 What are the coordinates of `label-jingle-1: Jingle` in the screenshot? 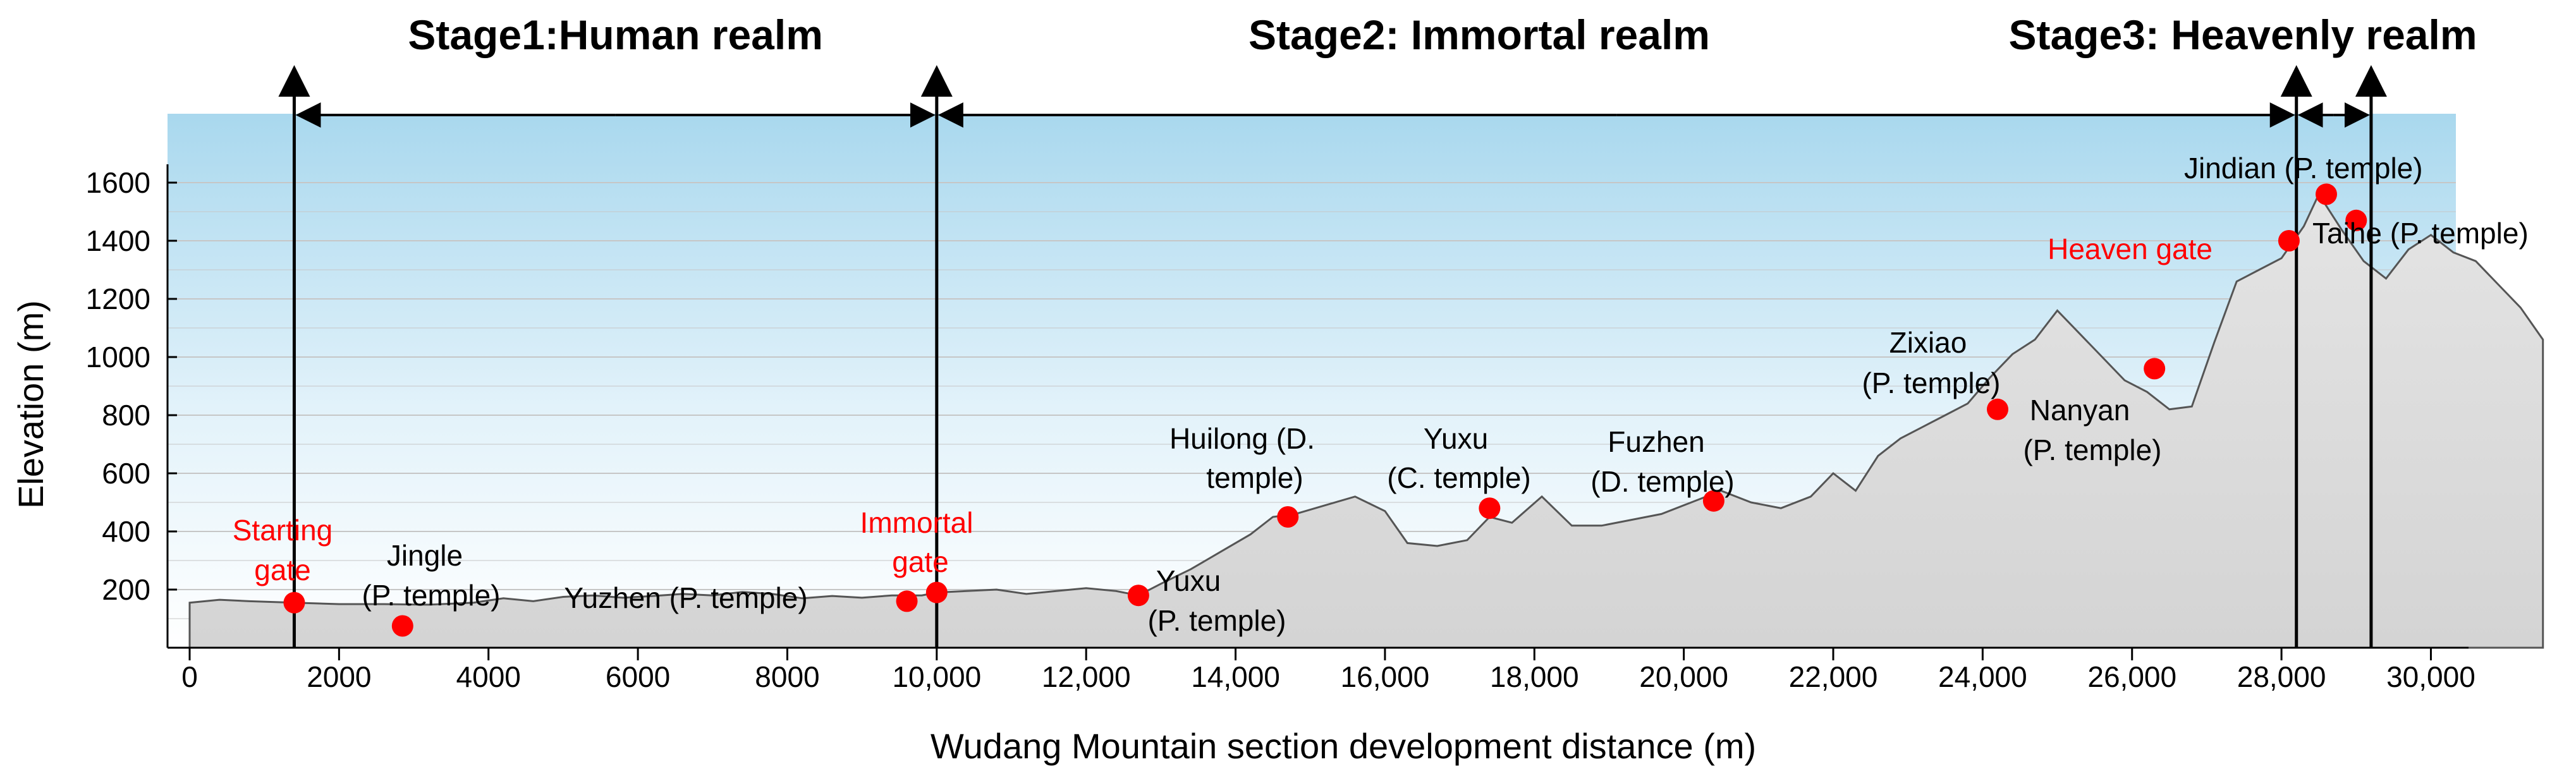 It's located at (425, 555).